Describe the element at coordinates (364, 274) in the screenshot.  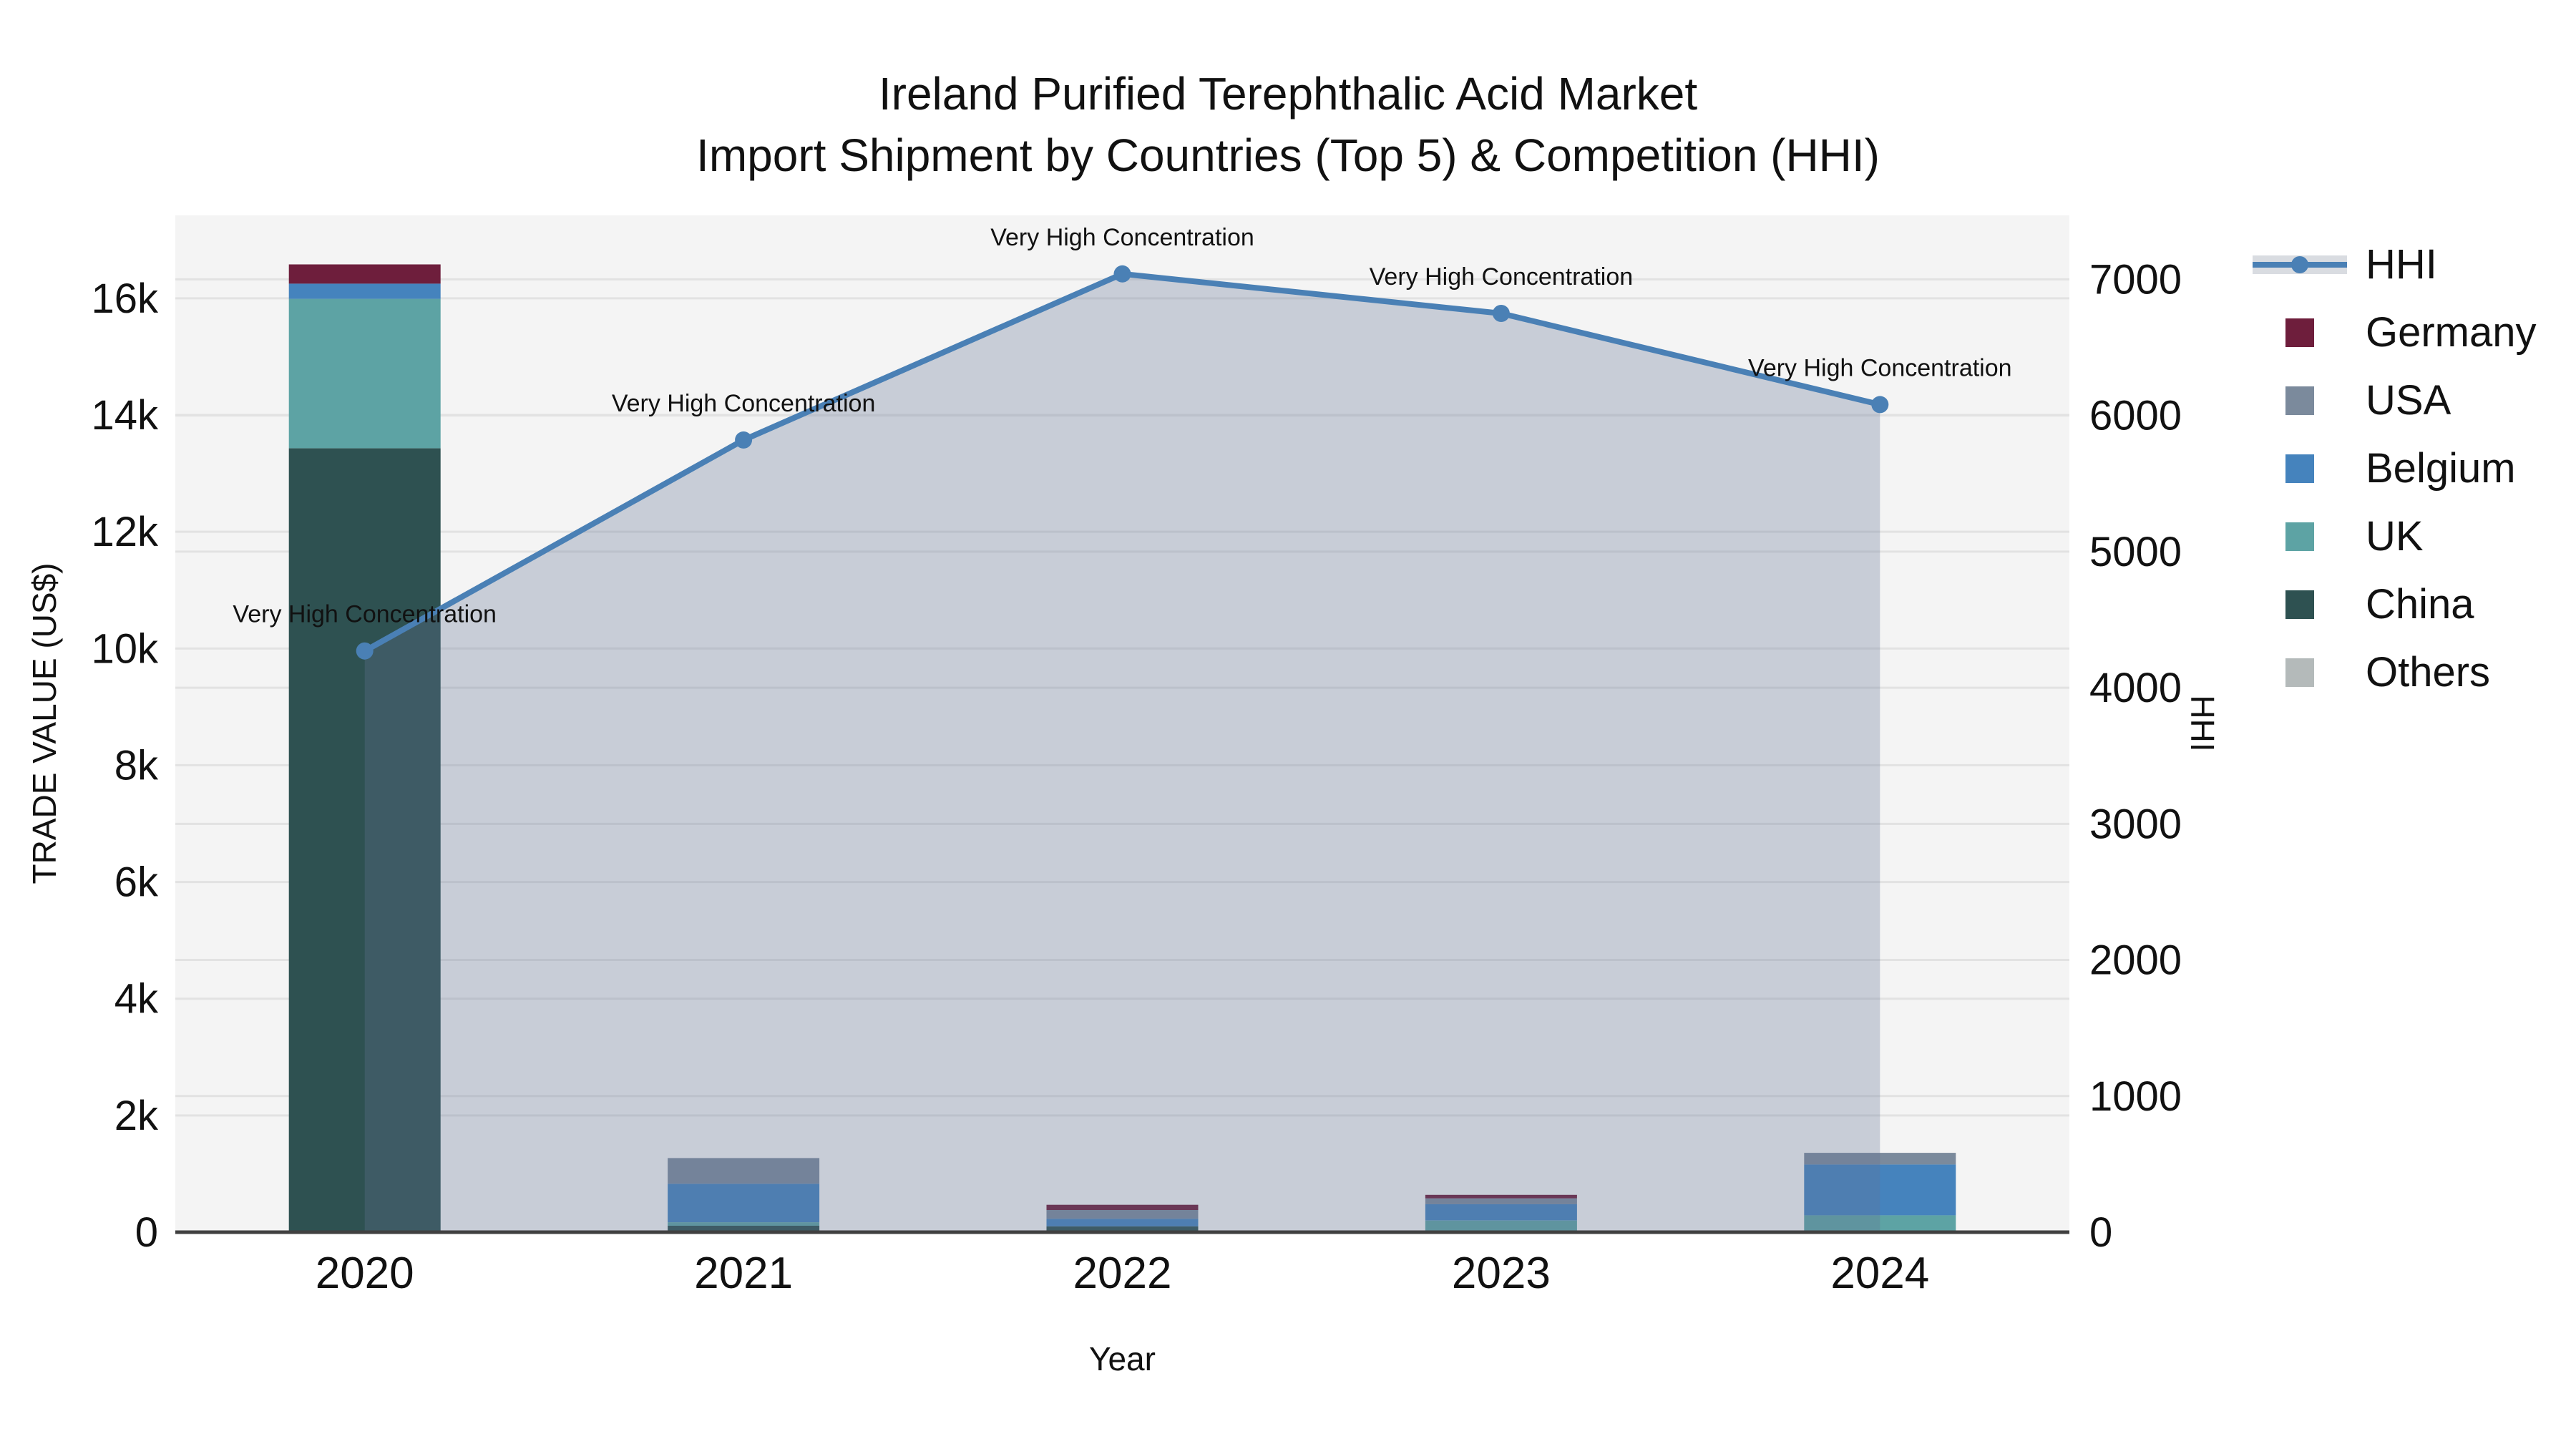
I see `bar-segment-Germany-2020` at that location.